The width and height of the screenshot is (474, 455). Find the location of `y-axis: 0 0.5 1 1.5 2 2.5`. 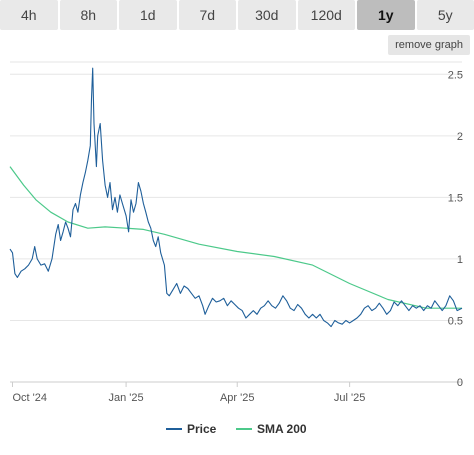

y-axis: 0 0.5 1 1.5 2 2.5 is located at coordinates (455, 229).